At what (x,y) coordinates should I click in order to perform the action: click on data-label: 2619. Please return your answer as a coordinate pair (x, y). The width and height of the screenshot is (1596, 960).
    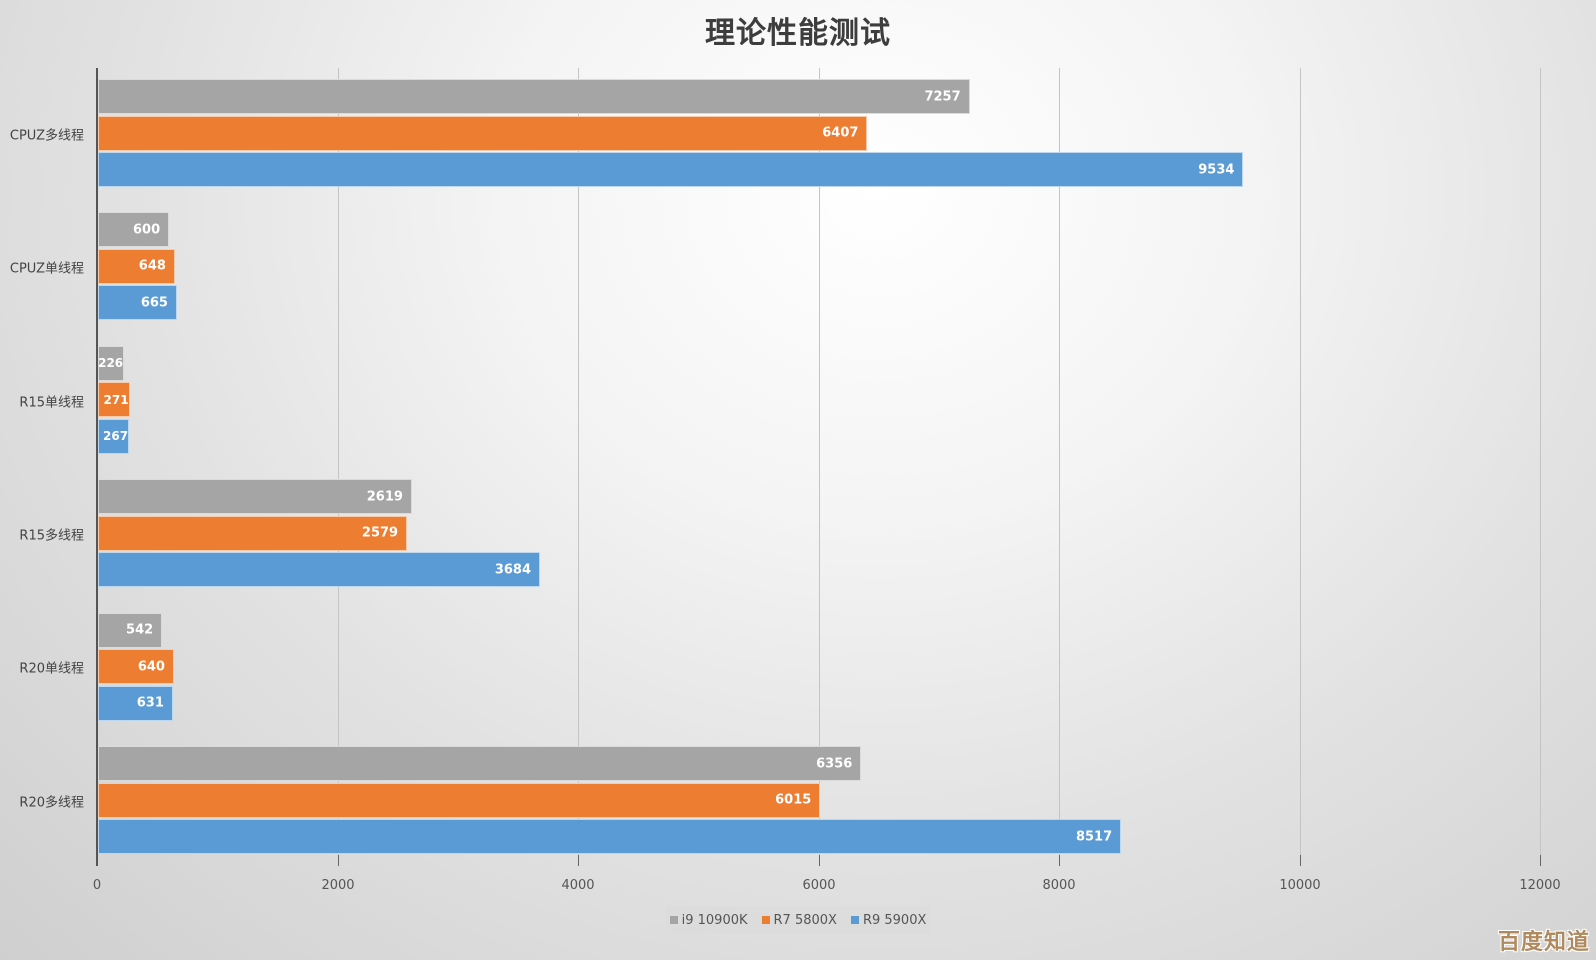
    Looking at the image, I should click on (384, 497).